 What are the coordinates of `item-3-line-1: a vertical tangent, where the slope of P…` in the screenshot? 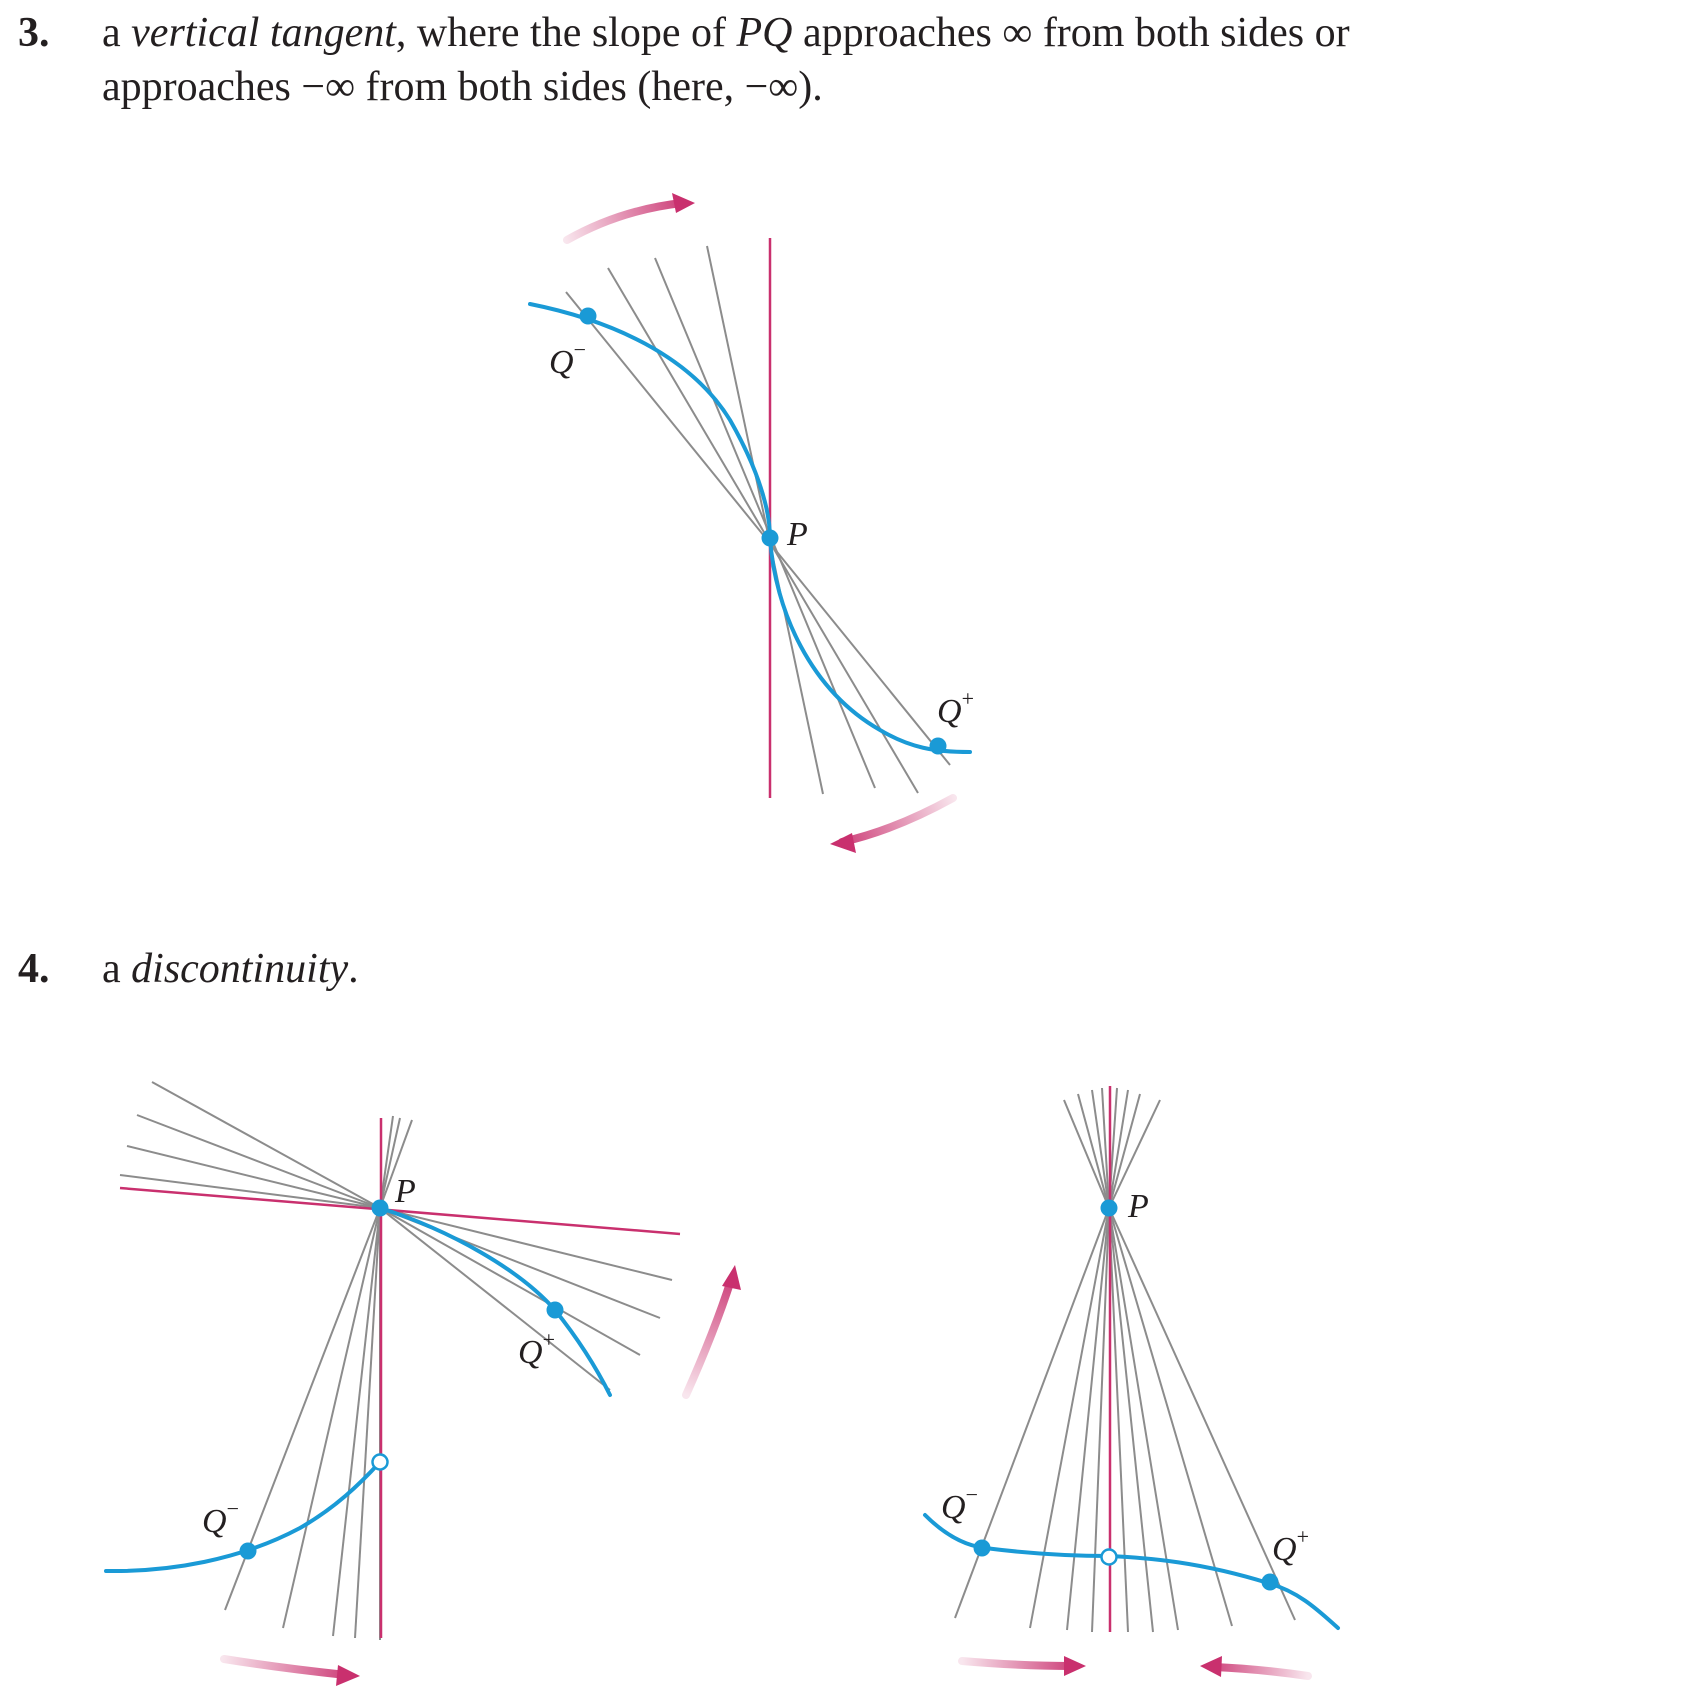 It's located at (726, 33).